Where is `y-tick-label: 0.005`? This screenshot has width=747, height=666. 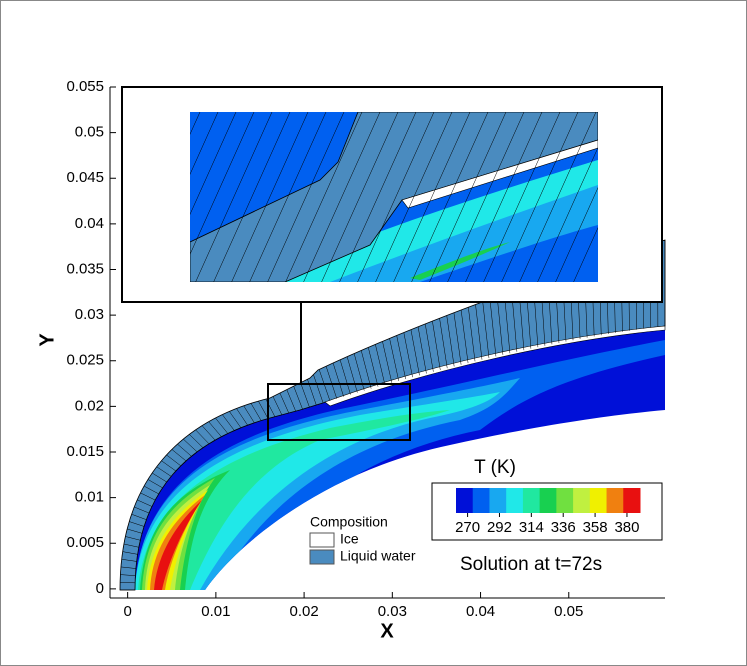 y-tick-label: 0.005 is located at coordinates (85, 542).